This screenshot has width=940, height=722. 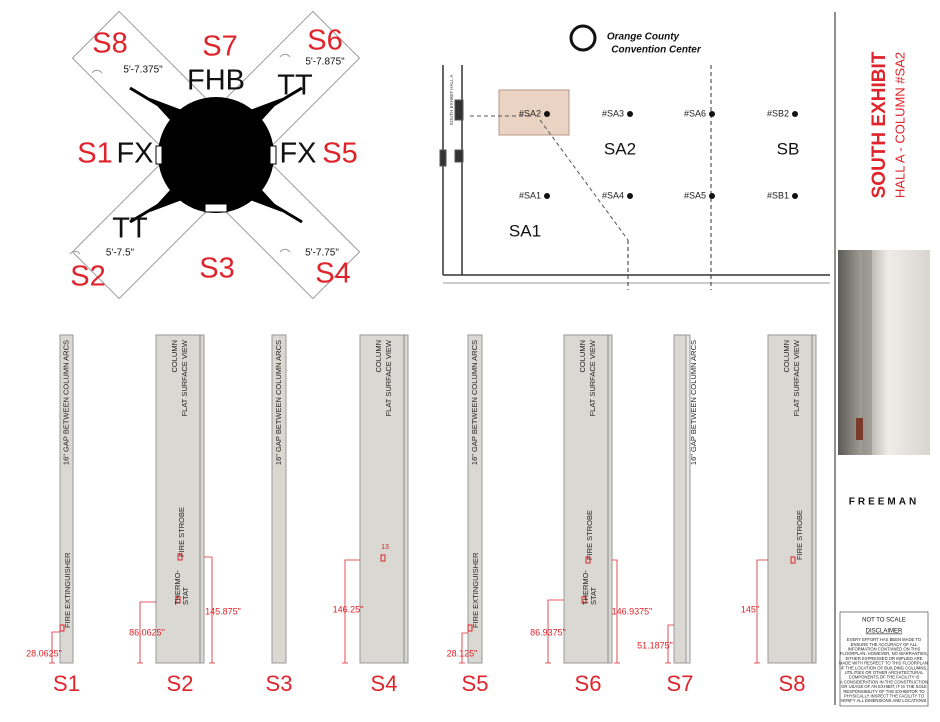 I want to click on disclaimer-line: IF THE LOCATION OF BUILDING COLUMNS,, so click(x=884, y=667).